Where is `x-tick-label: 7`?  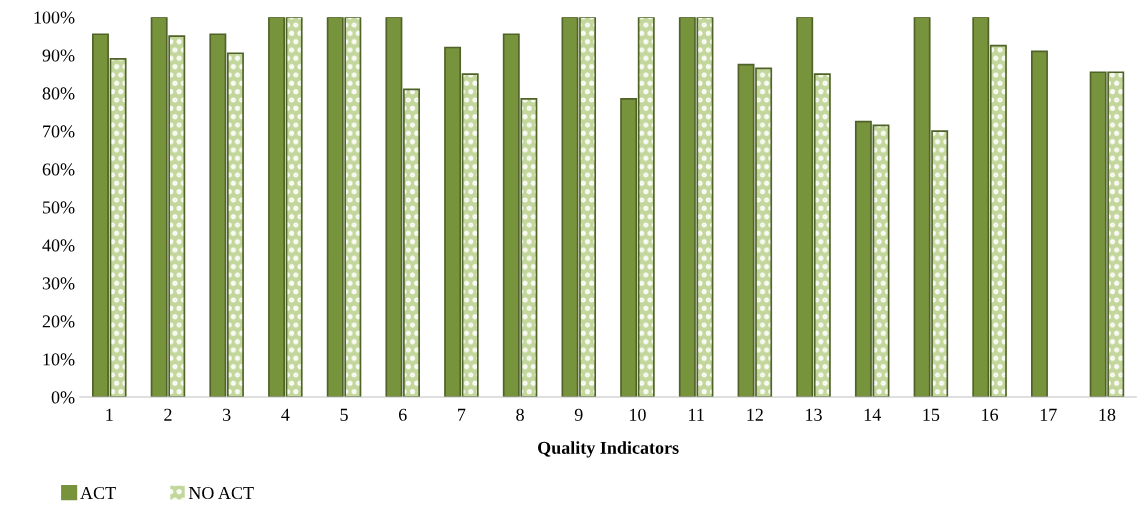
x-tick-label: 7 is located at coordinates (462, 414).